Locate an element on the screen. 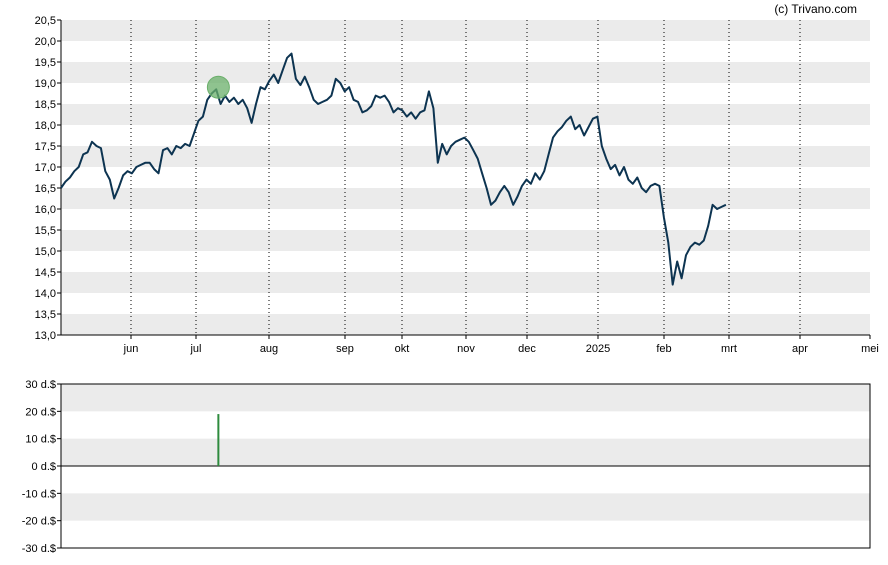  x-tick-label: nov is located at coordinates (466, 349).